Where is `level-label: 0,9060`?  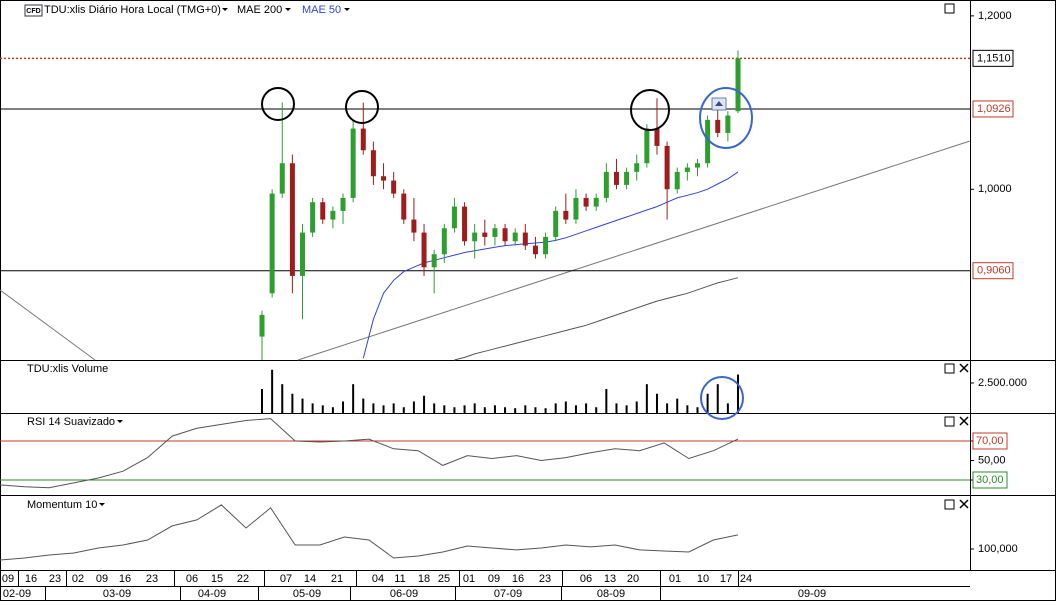 level-label: 0,9060 is located at coordinates (994, 271).